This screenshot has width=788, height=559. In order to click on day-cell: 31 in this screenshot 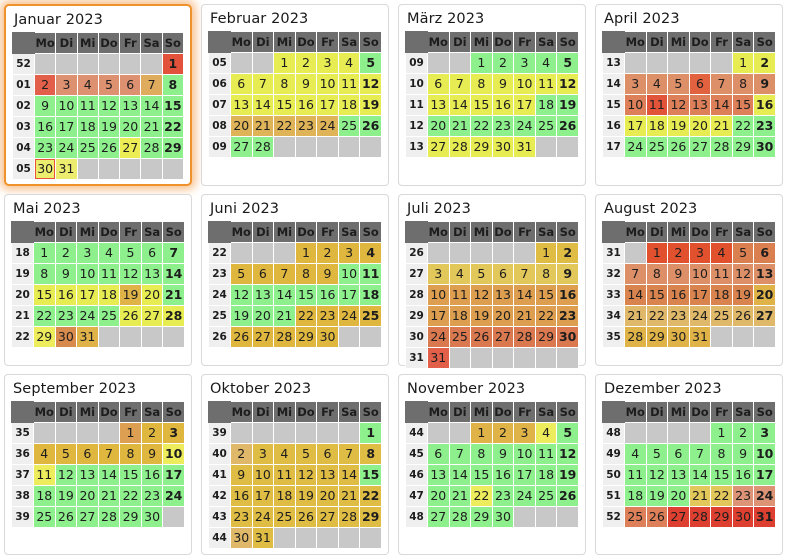, I will do `click(524, 147)`.